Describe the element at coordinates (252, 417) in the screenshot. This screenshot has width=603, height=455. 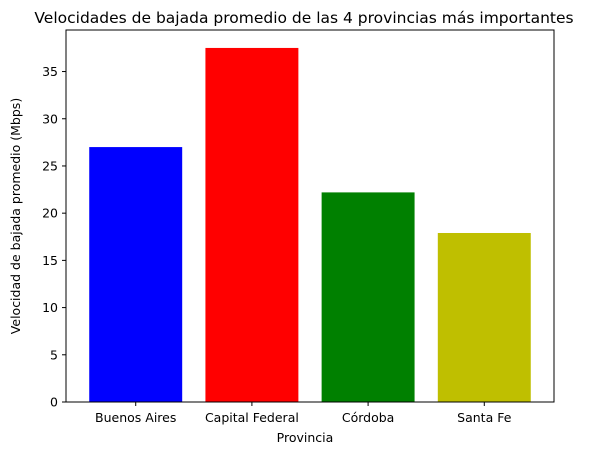
I see `x-tick-label-1: Capital Federal` at that location.